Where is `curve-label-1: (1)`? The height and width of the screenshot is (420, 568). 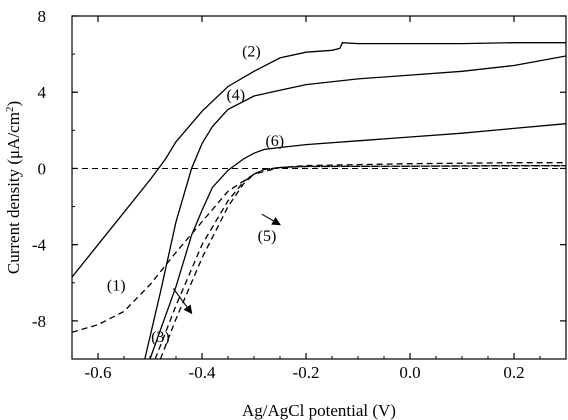
curve-label-1: (1) is located at coordinates (116, 286).